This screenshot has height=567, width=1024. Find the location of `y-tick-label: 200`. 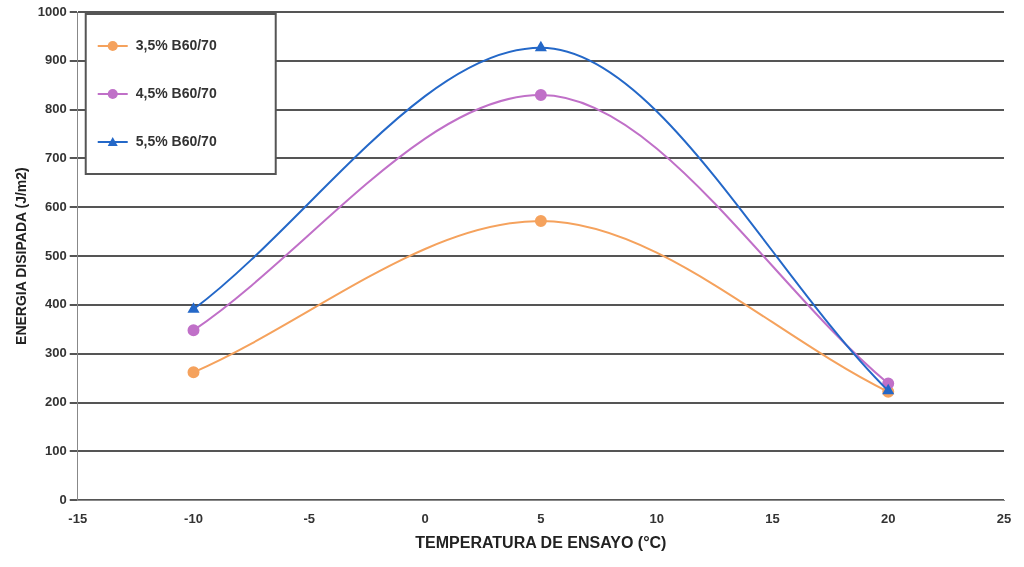

y-tick-label: 200 is located at coordinates (56, 402).